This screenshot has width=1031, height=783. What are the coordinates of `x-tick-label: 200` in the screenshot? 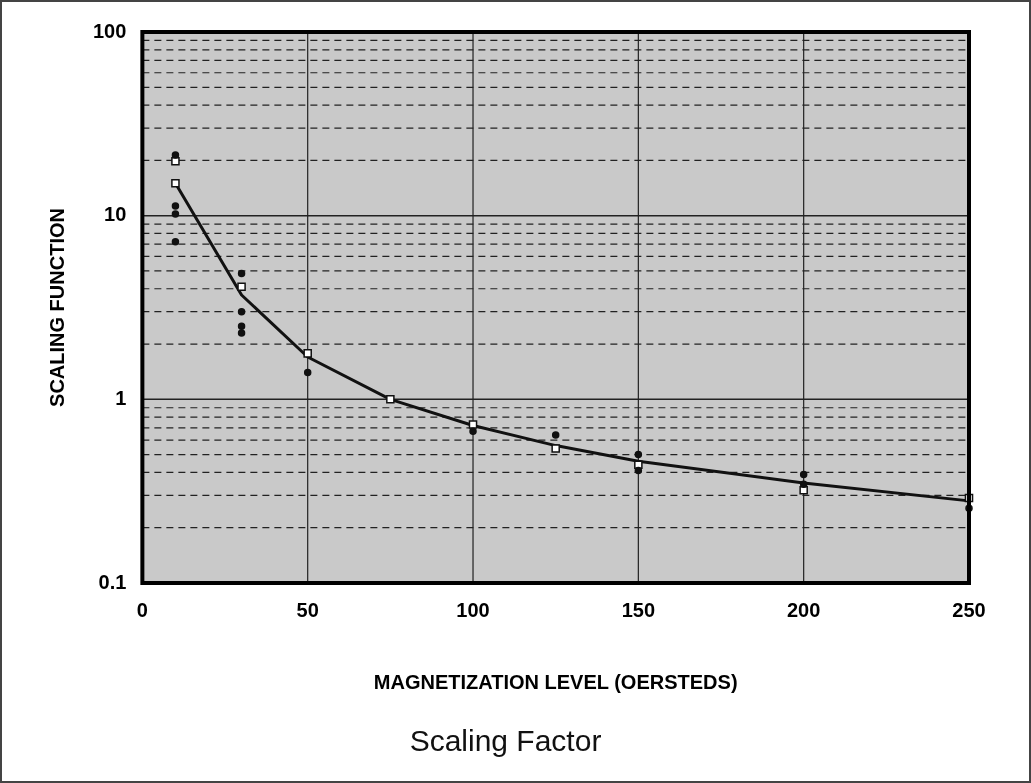 It's located at (803, 609).